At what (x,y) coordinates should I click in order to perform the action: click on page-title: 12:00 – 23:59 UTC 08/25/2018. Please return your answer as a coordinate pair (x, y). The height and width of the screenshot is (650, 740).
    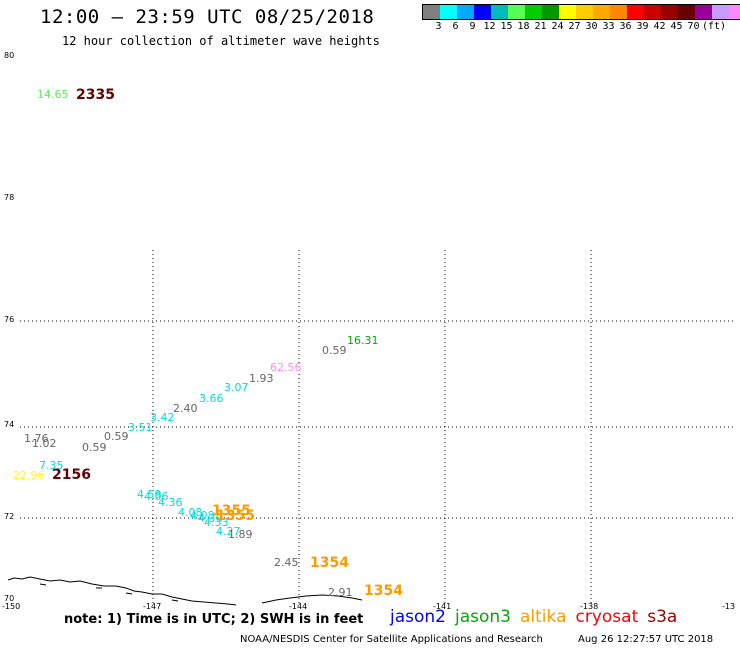
    Looking at the image, I should click on (207, 17).